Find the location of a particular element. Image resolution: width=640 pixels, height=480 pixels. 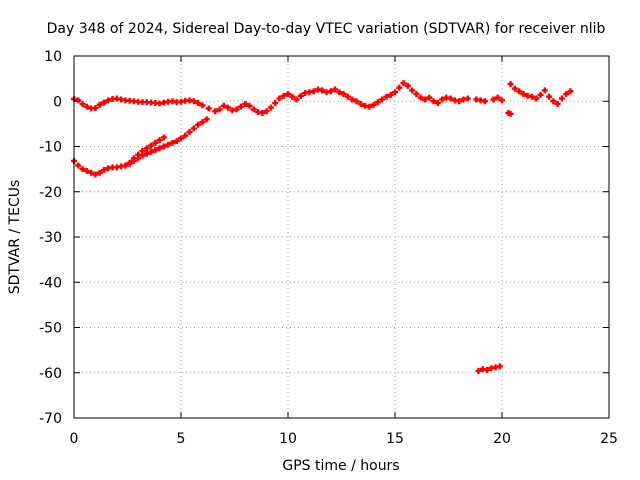

y-tick-label: -30 is located at coordinates (50, 238).